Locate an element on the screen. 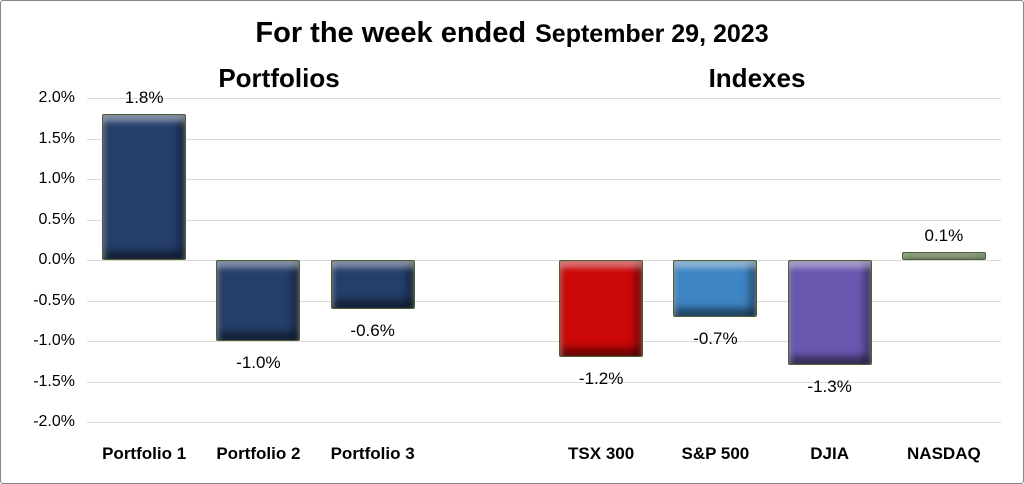 The image size is (1024, 484). category-label-tsx-300: TSX 300 is located at coordinates (601, 453).